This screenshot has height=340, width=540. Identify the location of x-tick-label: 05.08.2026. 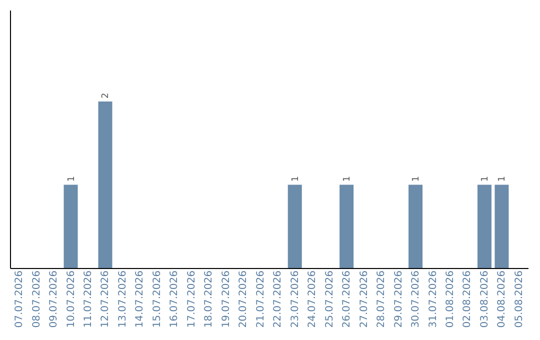
(519, 299).